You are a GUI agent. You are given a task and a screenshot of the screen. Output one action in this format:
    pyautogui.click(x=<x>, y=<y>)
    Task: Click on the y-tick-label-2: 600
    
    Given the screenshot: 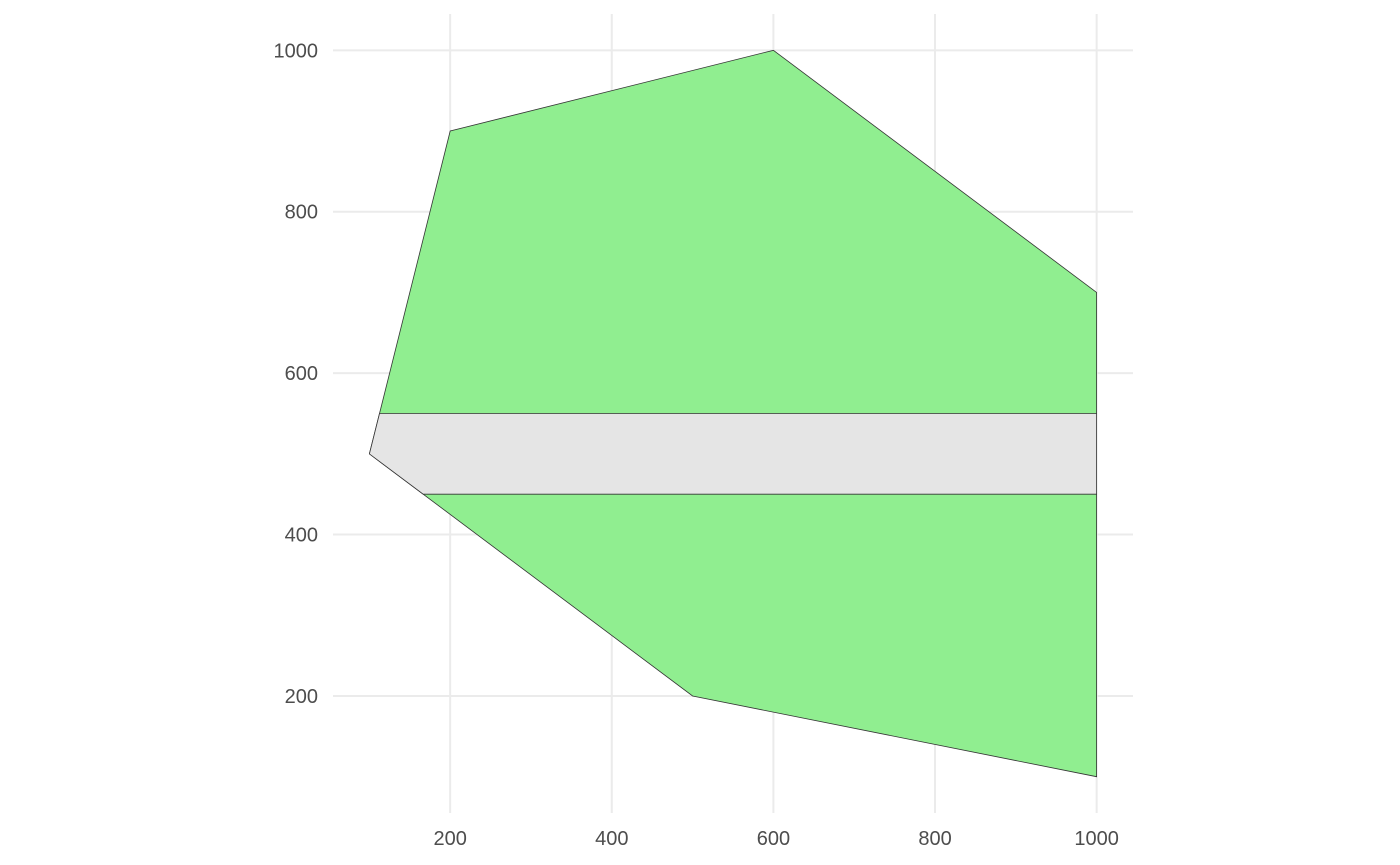 What is the action you would take?
    pyautogui.click(x=301, y=374)
    